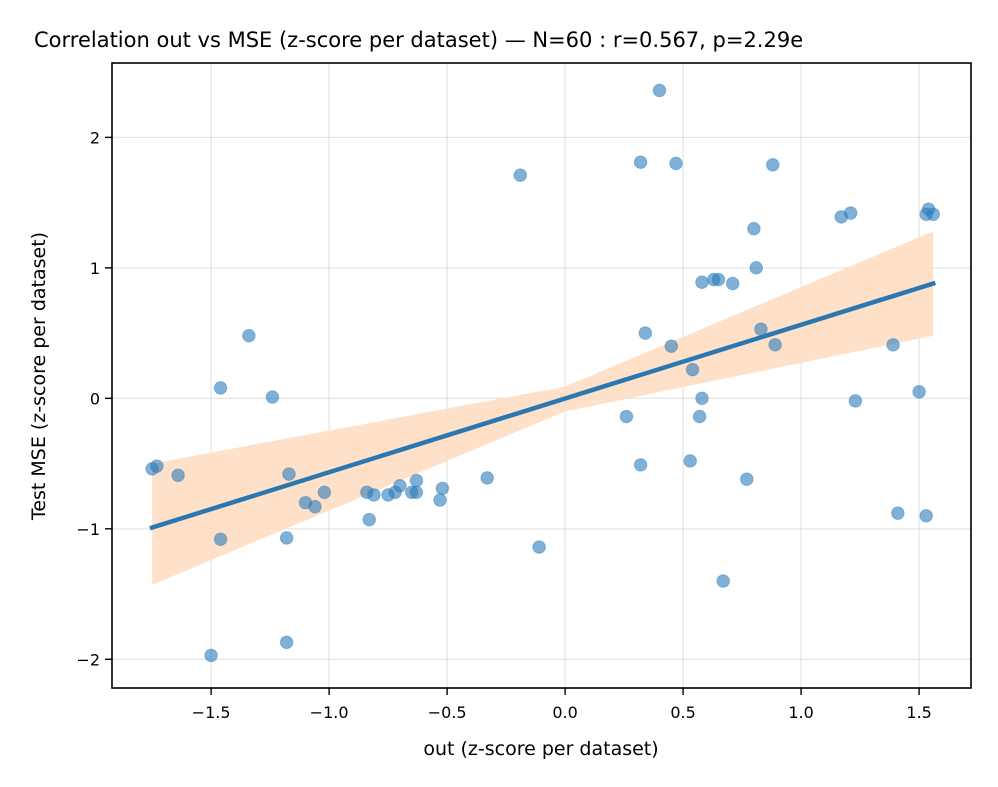 The width and height of the screenshot is (998, 787). Describe the element at coordinates (329, 712) in the screenshot. I see `x-tick-label: −1.0` at that location.